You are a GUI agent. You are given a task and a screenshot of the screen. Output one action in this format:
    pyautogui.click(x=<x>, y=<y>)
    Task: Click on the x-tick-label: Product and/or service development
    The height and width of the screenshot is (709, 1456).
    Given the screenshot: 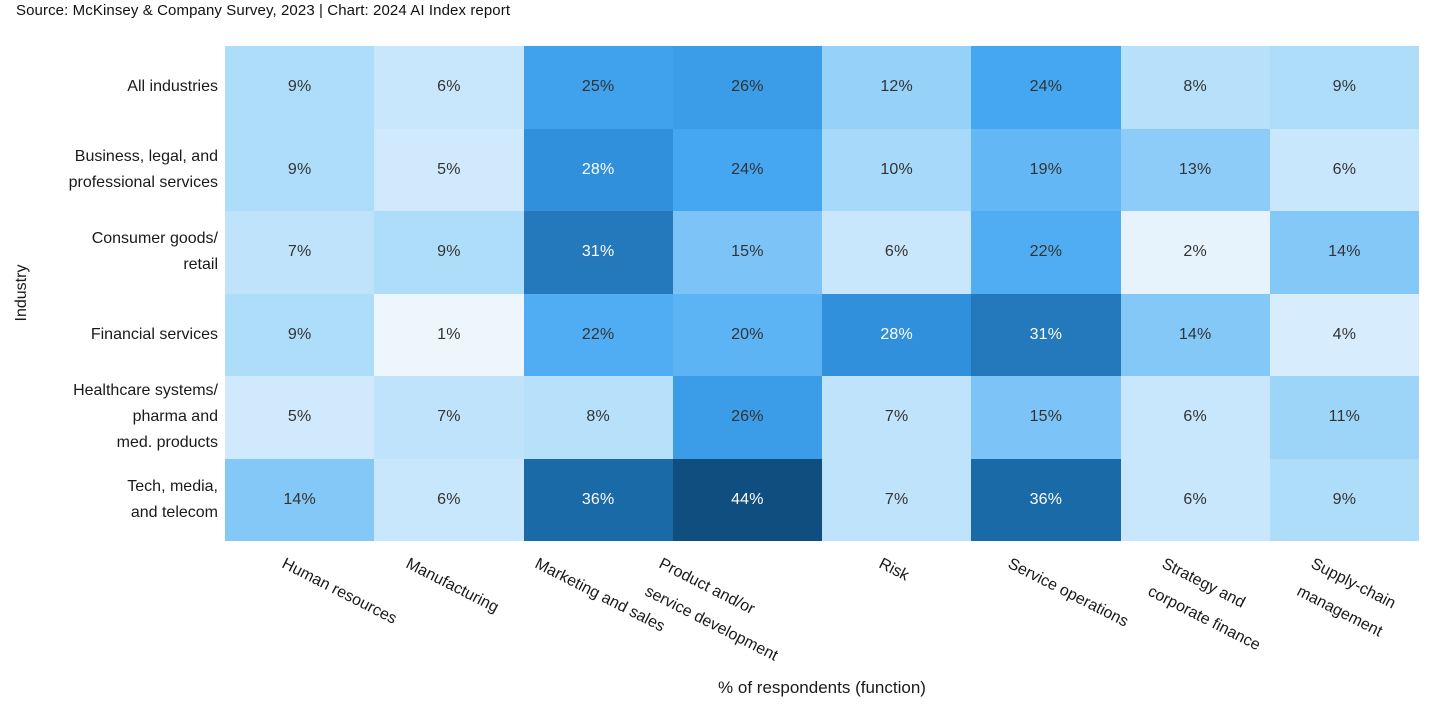 What is the action you would take?
    pyautogui.click(x=711, y=610)
    